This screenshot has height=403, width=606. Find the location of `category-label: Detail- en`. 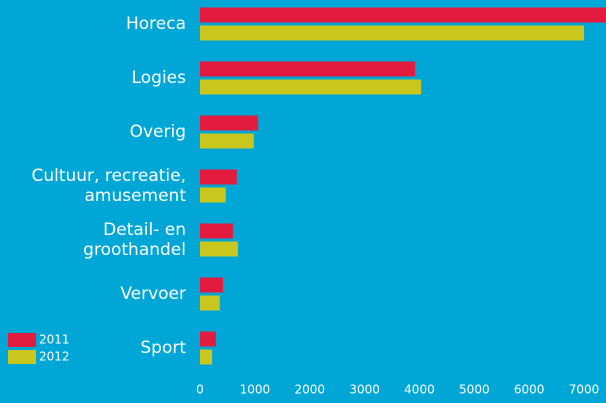

category-label: Detail- en is located at coordinates (144, 230).